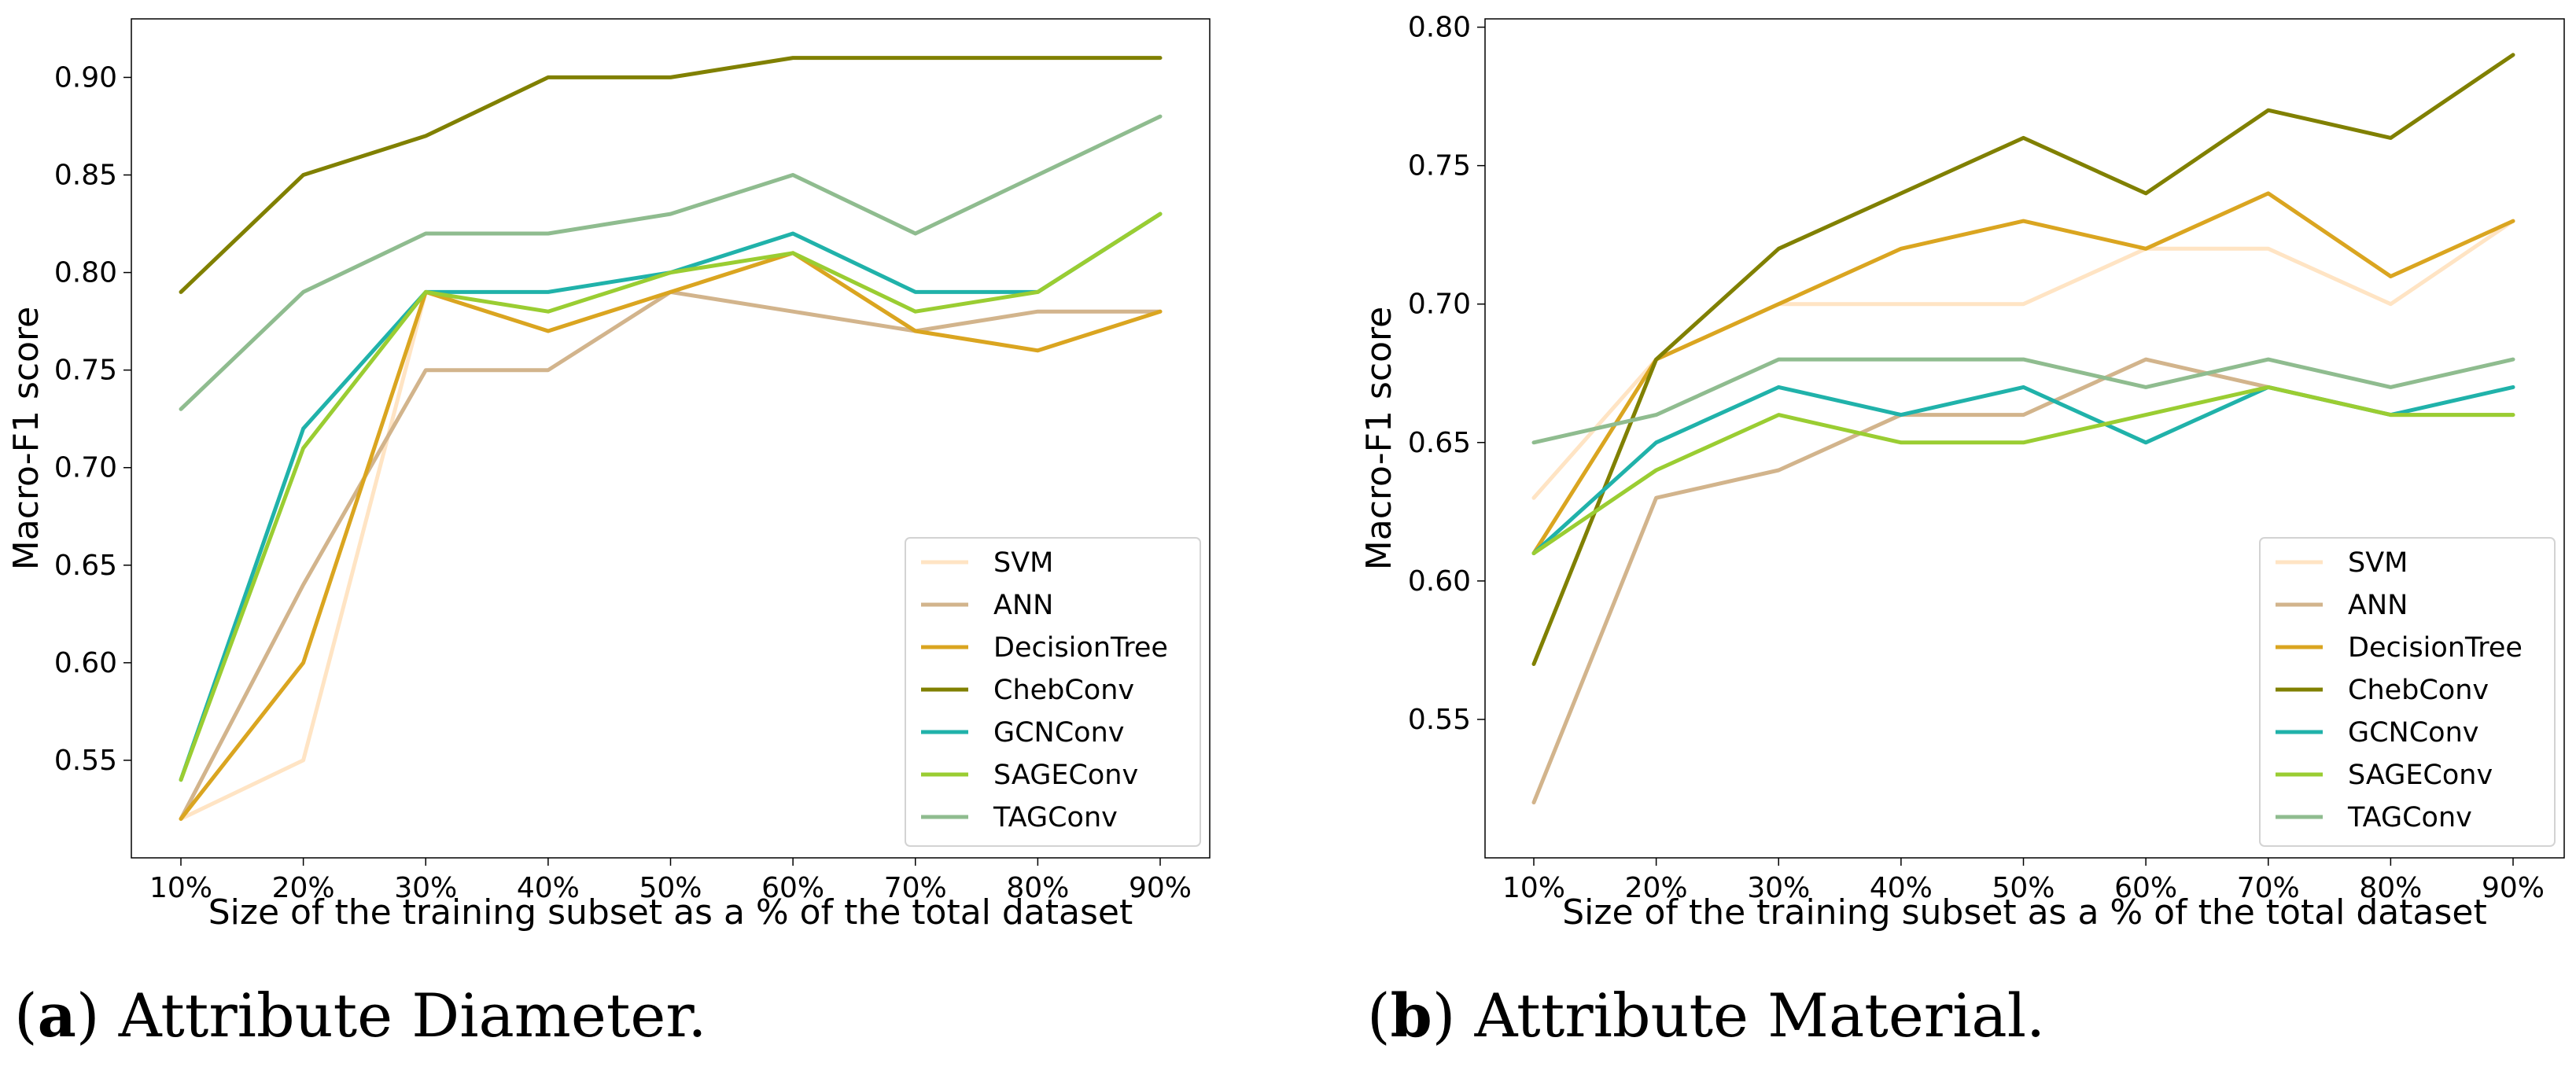 This screenshot has height=1067, width=2576. I want to click on series-line-sageconv, so click(2023, 470).